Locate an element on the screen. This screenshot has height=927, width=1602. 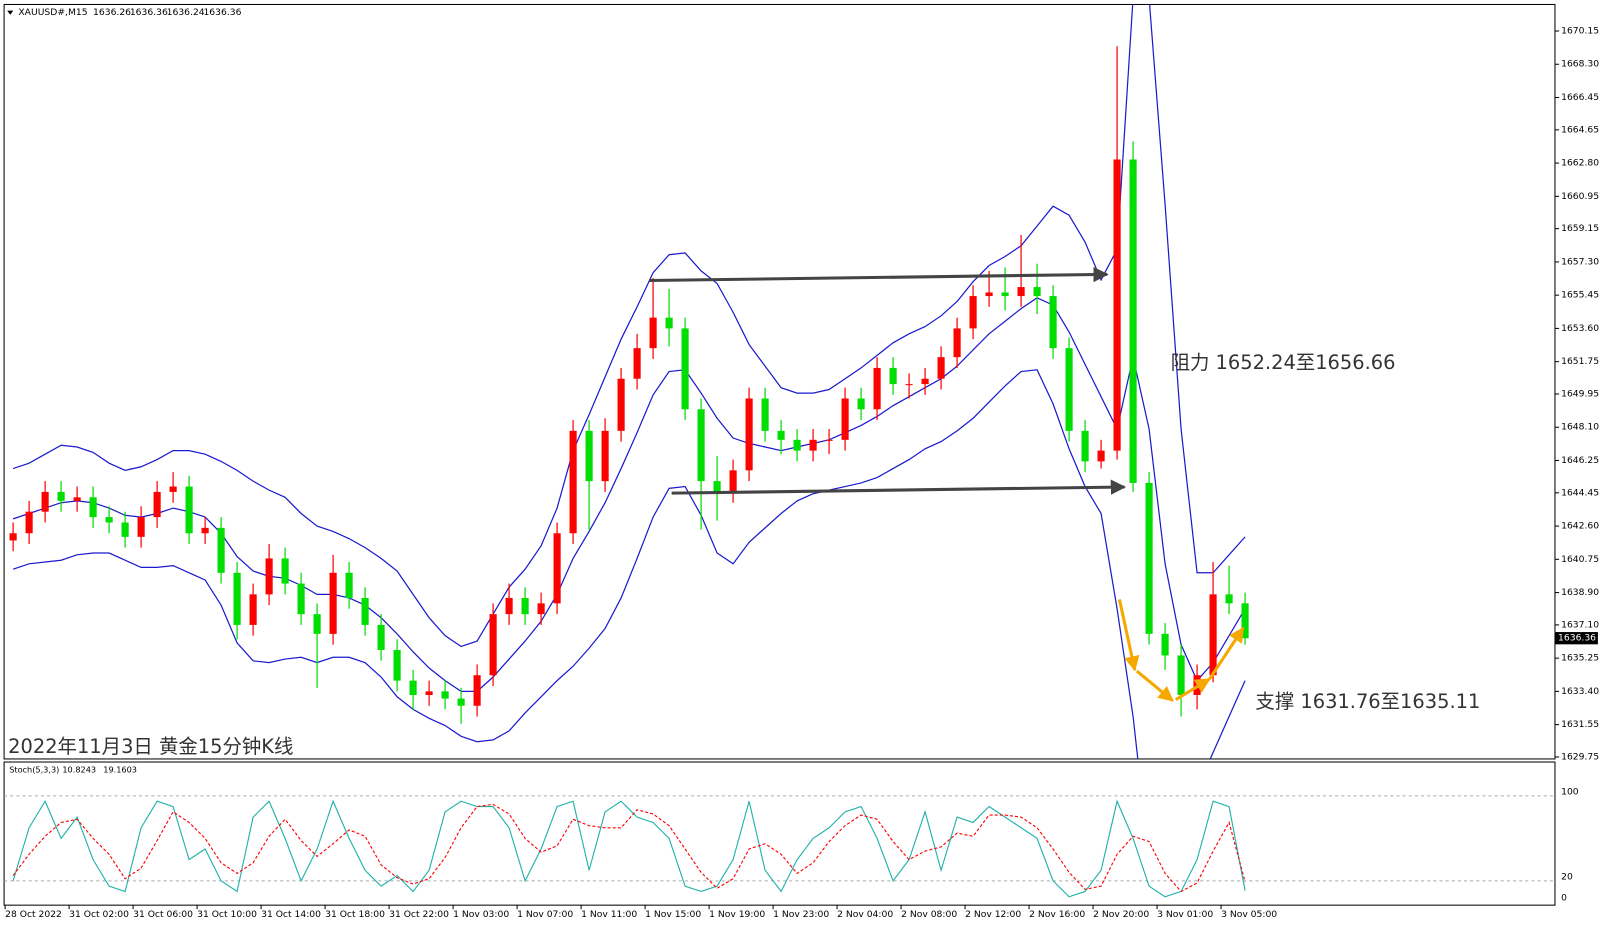
y-tick-label: 1662.80 is located at coordinates (1580, 163).